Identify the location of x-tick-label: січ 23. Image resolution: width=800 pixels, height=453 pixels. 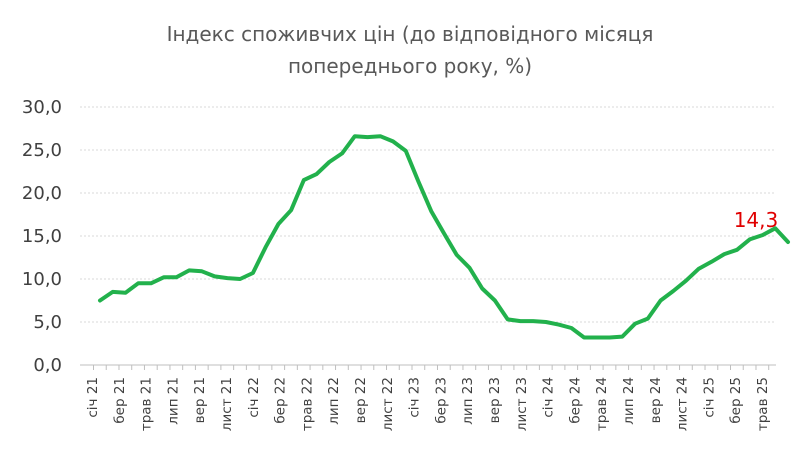
(415, 397).